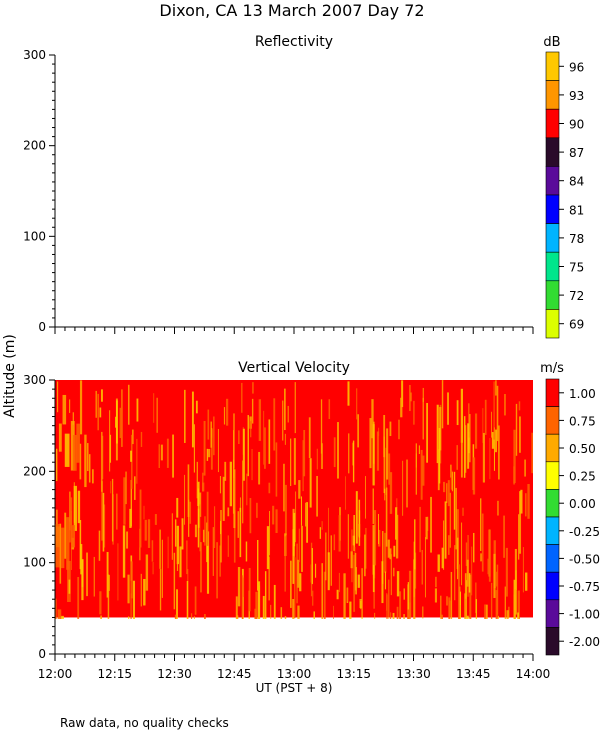 The height and width of the screenshot is (750, 600). I want to click on y-tick-label: 0, so click(42, 654).